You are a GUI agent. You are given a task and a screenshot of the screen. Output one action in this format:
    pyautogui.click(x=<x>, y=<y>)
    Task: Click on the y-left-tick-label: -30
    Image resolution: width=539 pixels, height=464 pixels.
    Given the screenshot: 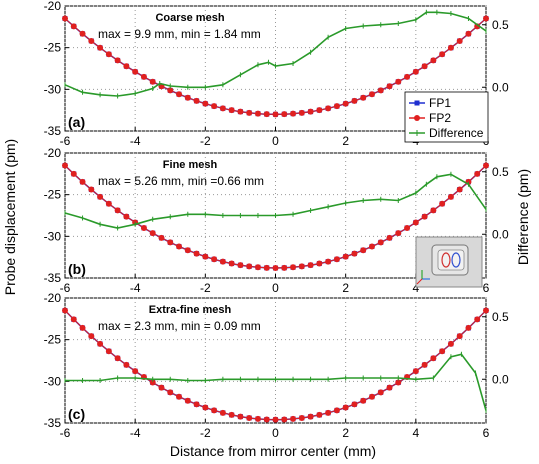 What is the action you would take?
    pyautogui.click(x=53, y=89)
    